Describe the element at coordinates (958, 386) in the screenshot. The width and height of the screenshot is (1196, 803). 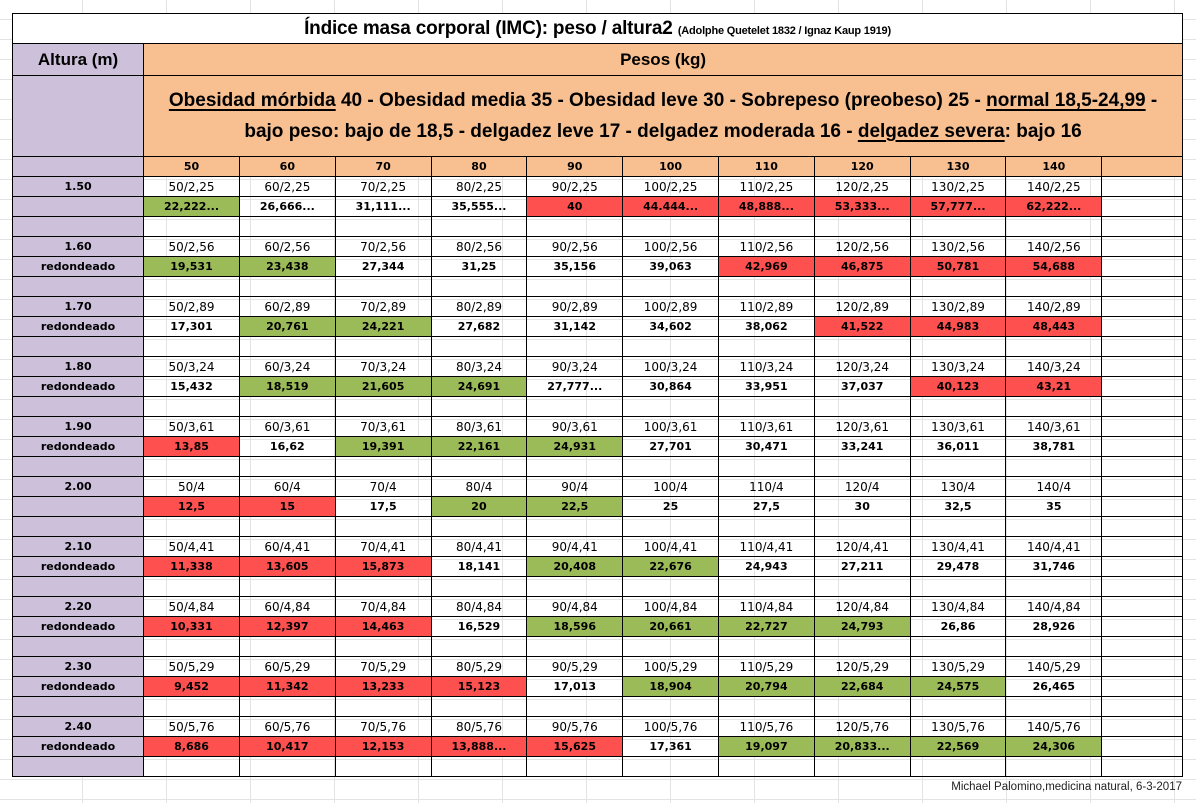
I see `bmi-value-cell-alert: 40,123` at that location.